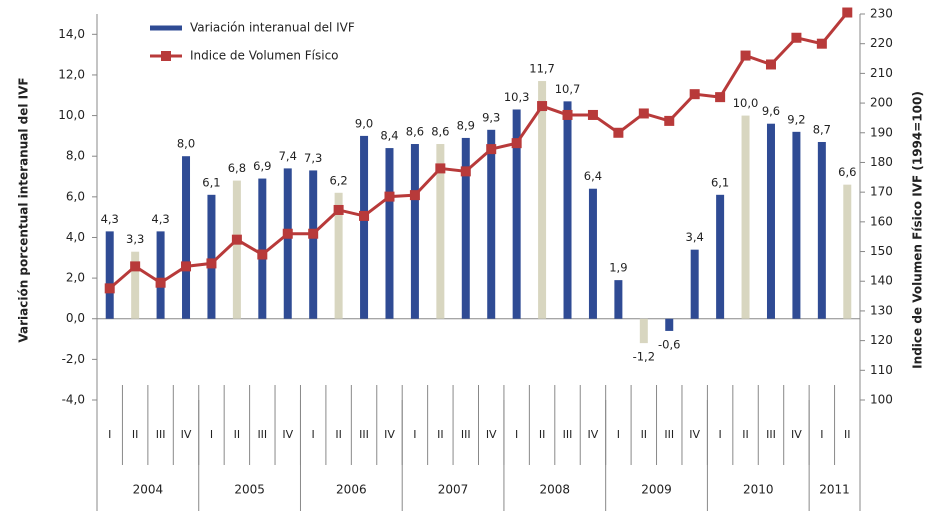  I want to click on data-label: 10,0, so click(746, 103).